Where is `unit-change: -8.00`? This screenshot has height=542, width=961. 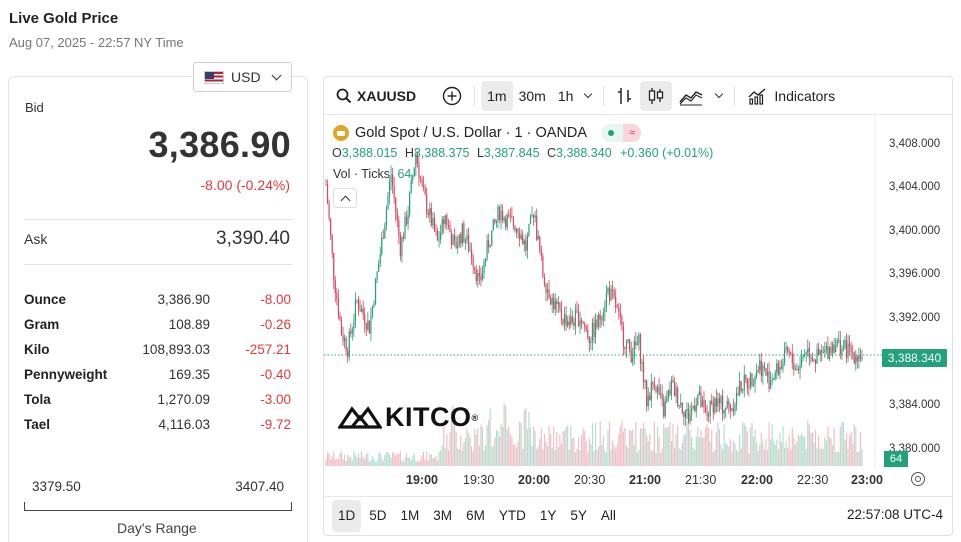 unit-change: -8.00 is located at coordinates (275, 299).